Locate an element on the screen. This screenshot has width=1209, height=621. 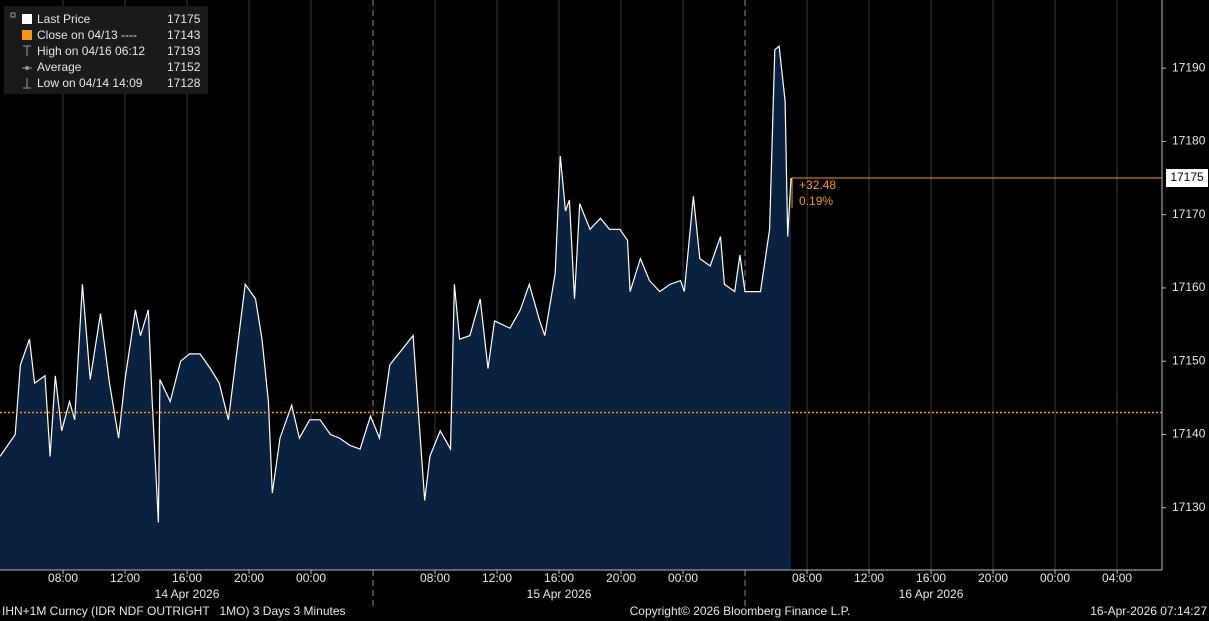
legend-label: Average is located at coordinates (59, 67).